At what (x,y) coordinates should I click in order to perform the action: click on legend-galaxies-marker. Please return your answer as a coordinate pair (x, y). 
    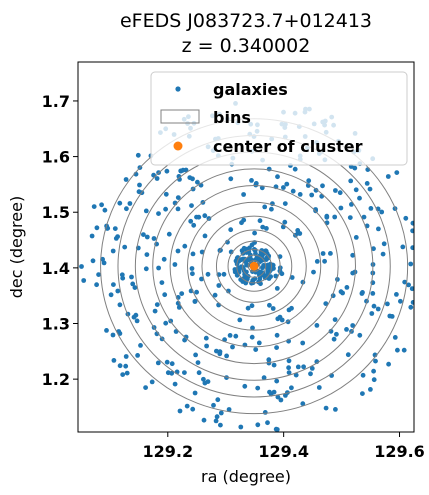
    Looking at the image, I should click on (178, 89).